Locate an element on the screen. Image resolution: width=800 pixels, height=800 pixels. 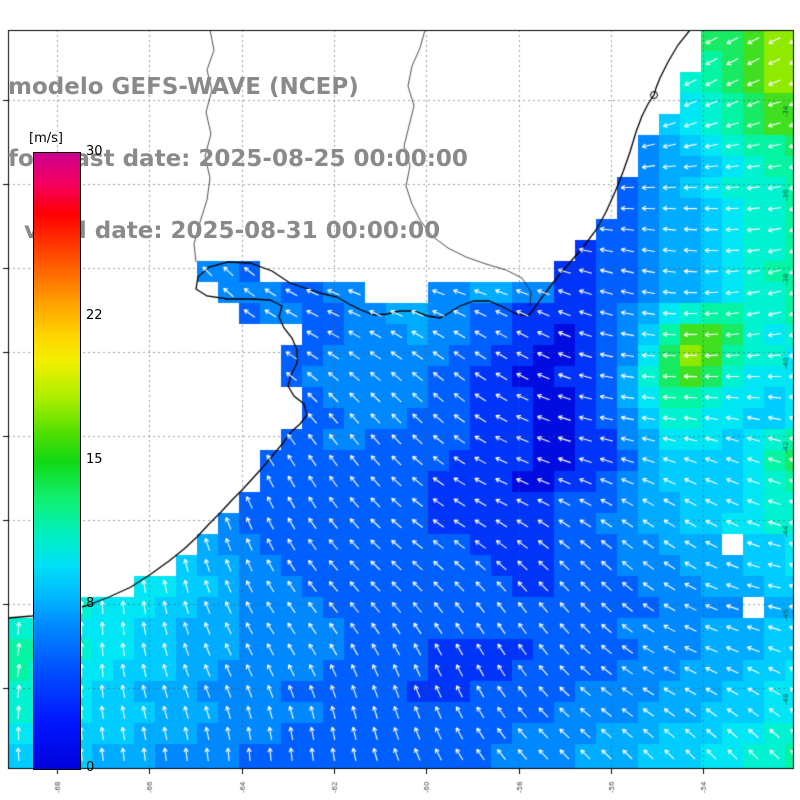
colorbar-tick-30: 30 is located at coordinates (94, 151).